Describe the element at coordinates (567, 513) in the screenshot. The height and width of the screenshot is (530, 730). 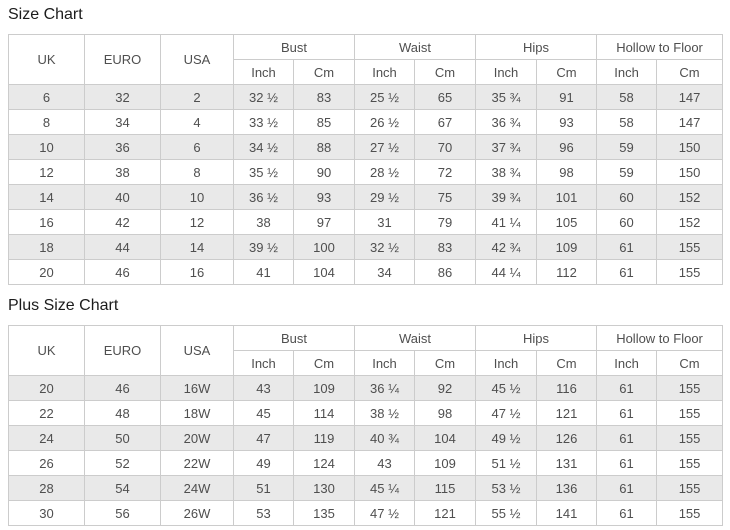
I see `table-cell: 141` at that location.